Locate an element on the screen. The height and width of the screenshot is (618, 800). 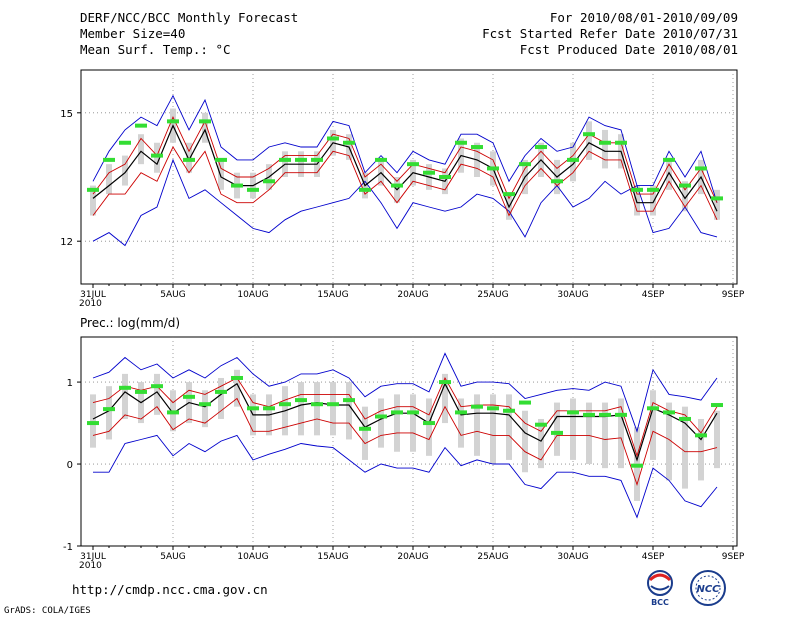
ncc-logo-text: NCC is located at coordinates (708, 589).